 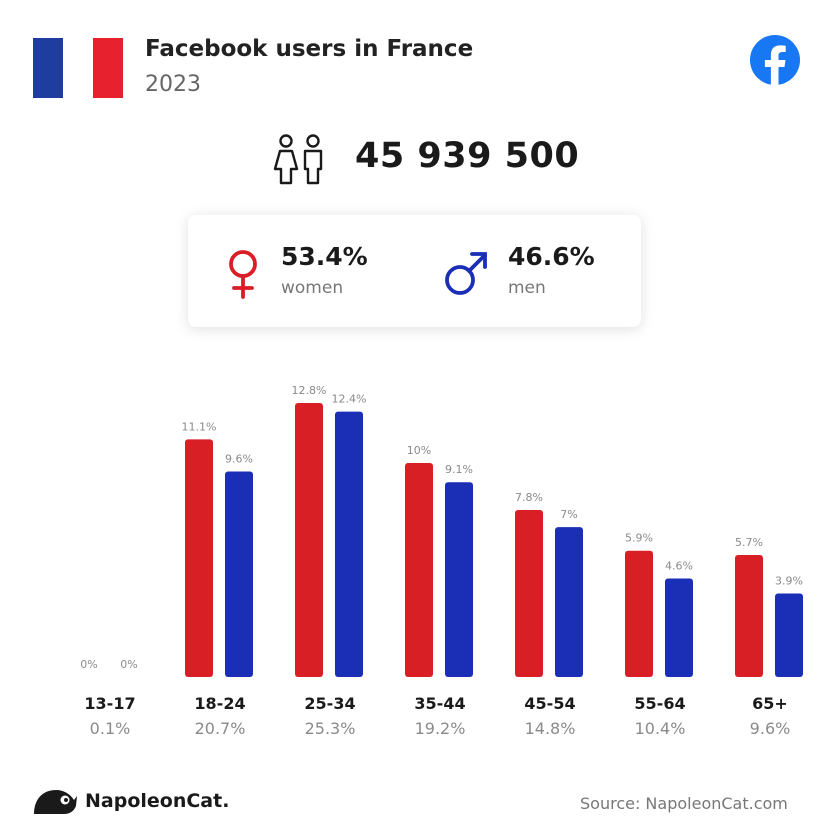 What do you see at coordinates (440, 728) in the screenshot?
I see `category-total-35-44: 19.2%` at bounding box center [440, 728].